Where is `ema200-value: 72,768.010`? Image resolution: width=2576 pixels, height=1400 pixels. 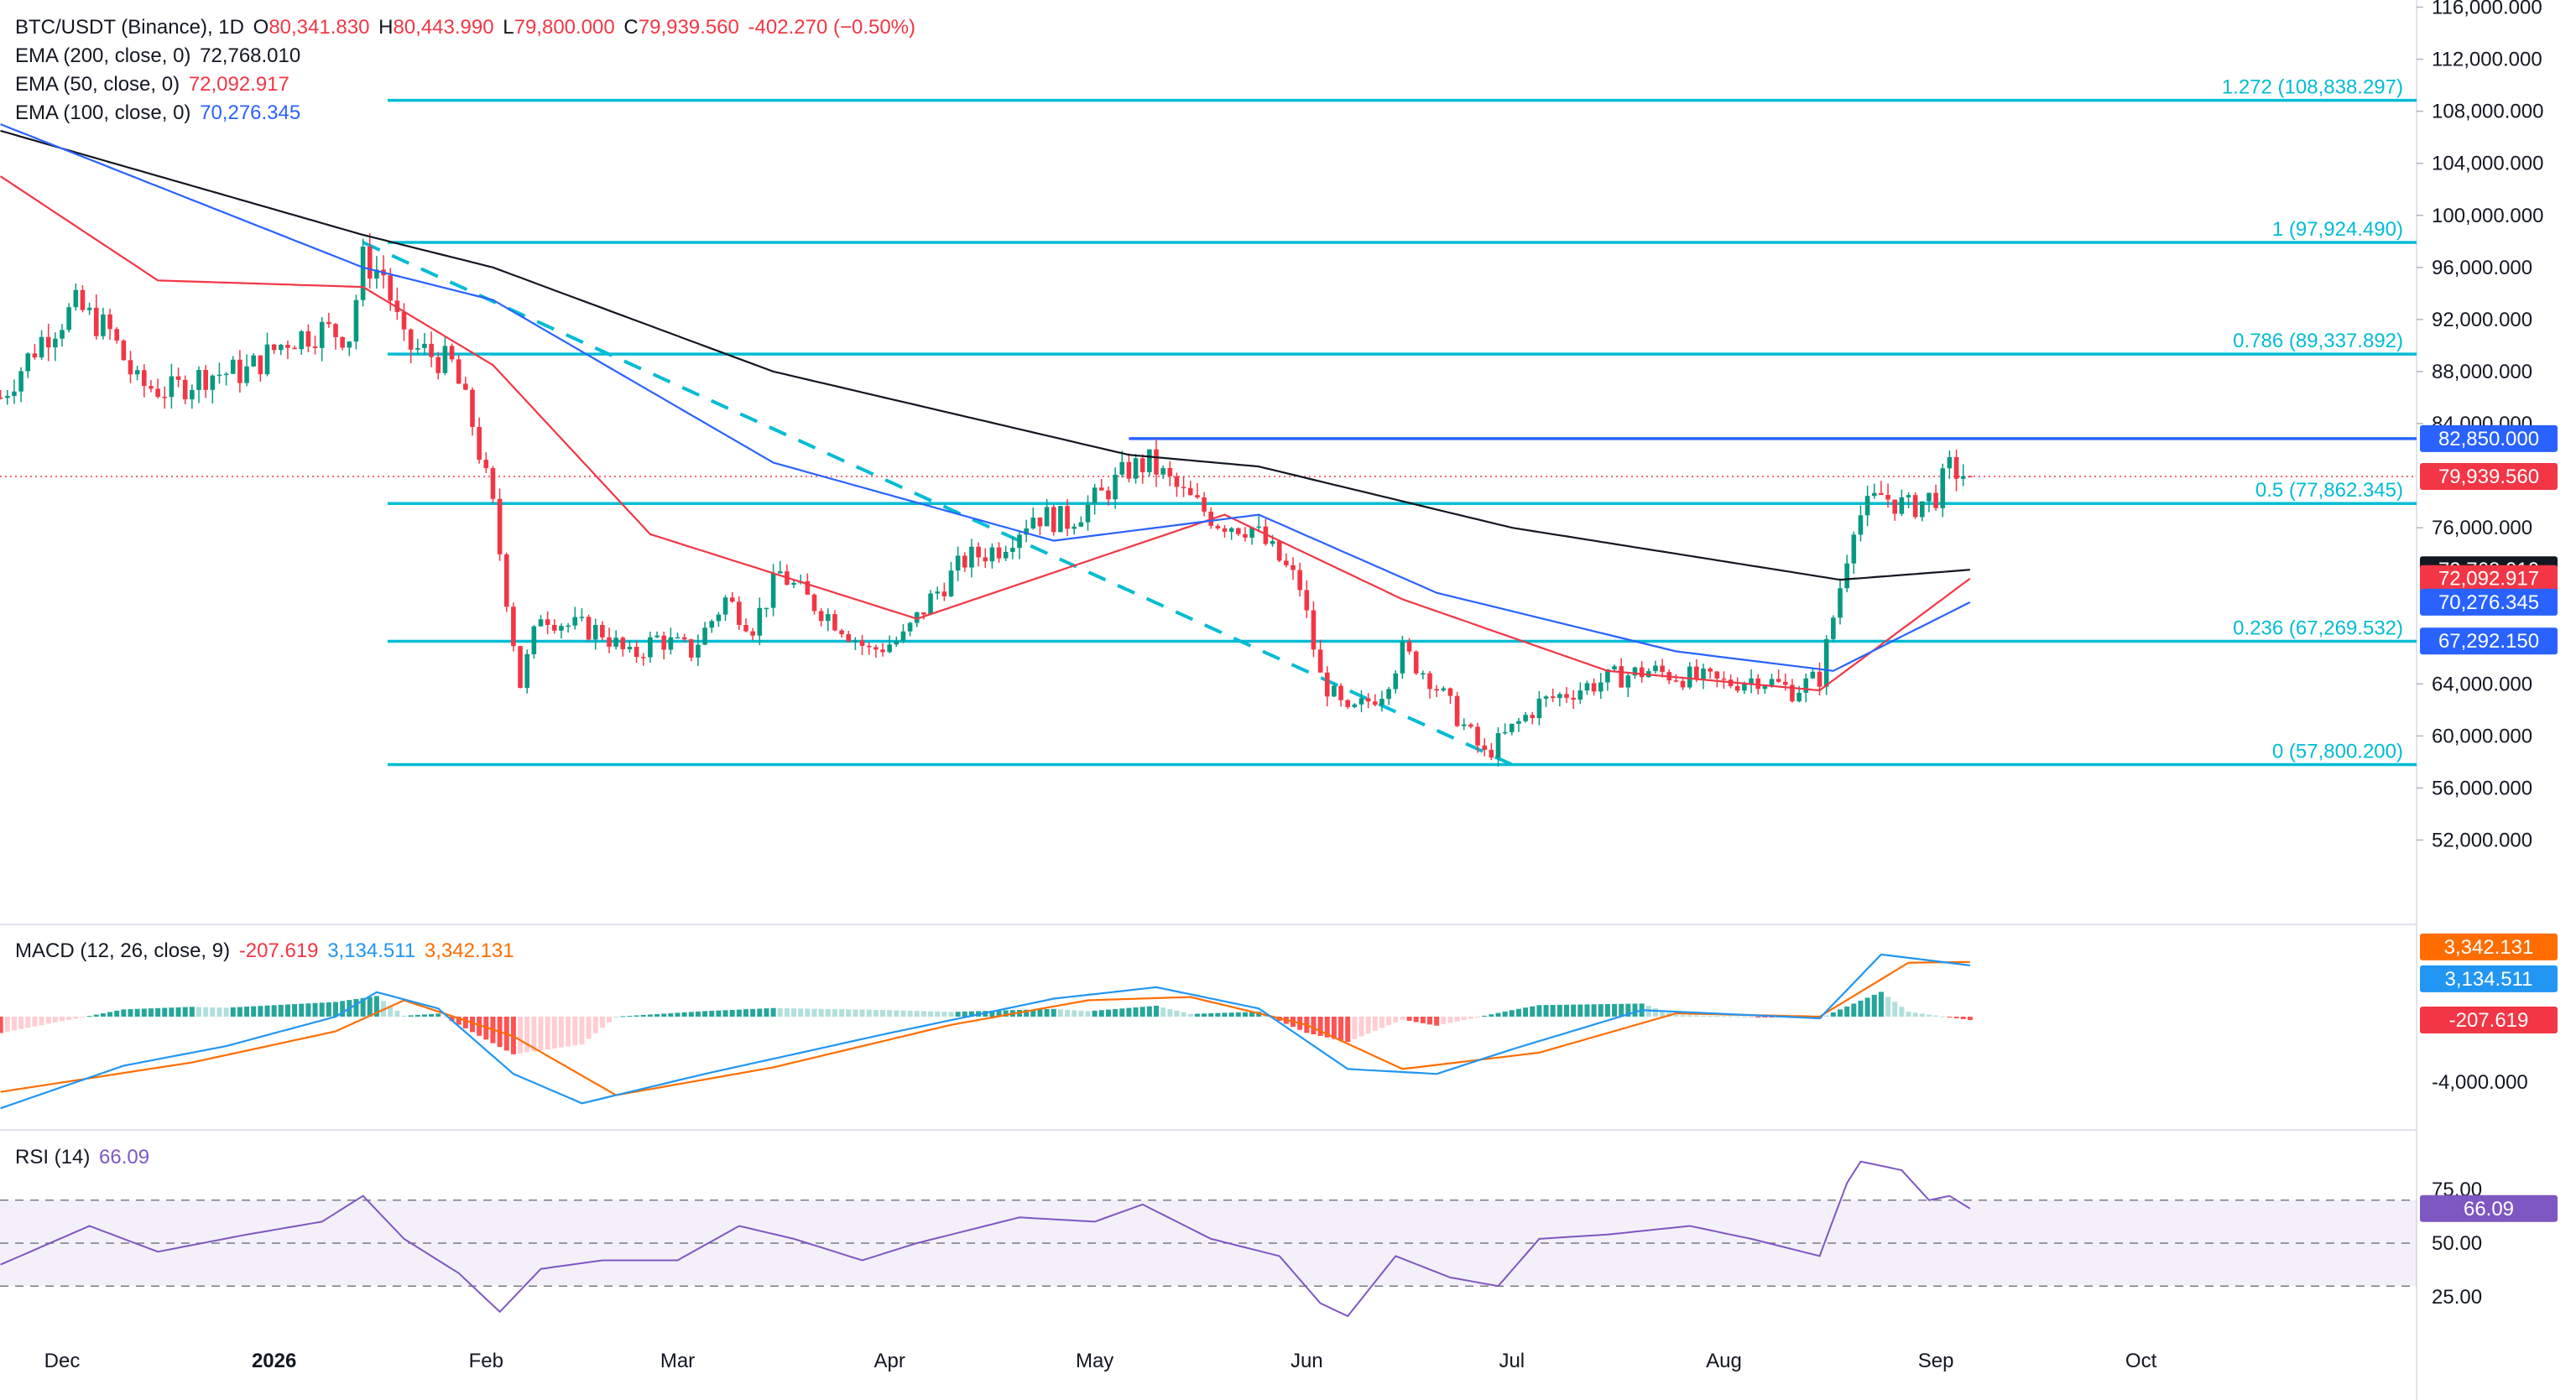 ema200-value: 72,768.010 is located at coordinates (250, 55).